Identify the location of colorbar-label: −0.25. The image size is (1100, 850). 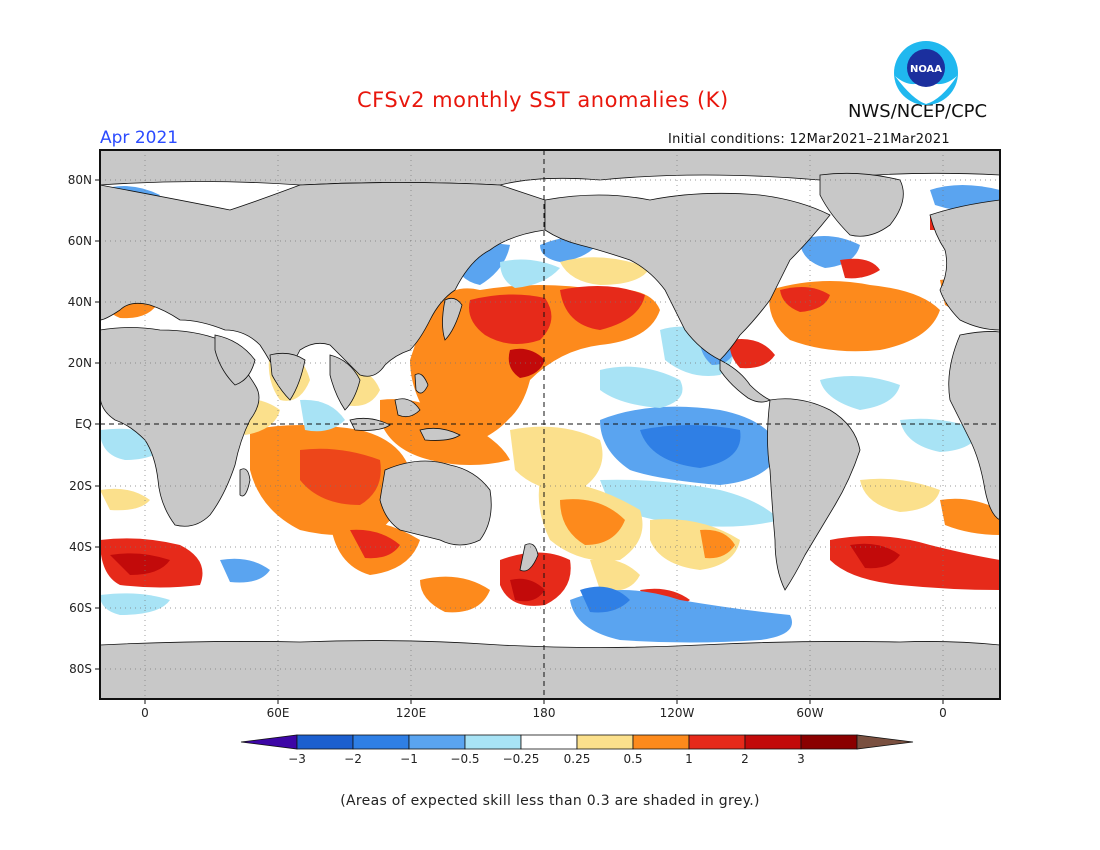
(521, 759).